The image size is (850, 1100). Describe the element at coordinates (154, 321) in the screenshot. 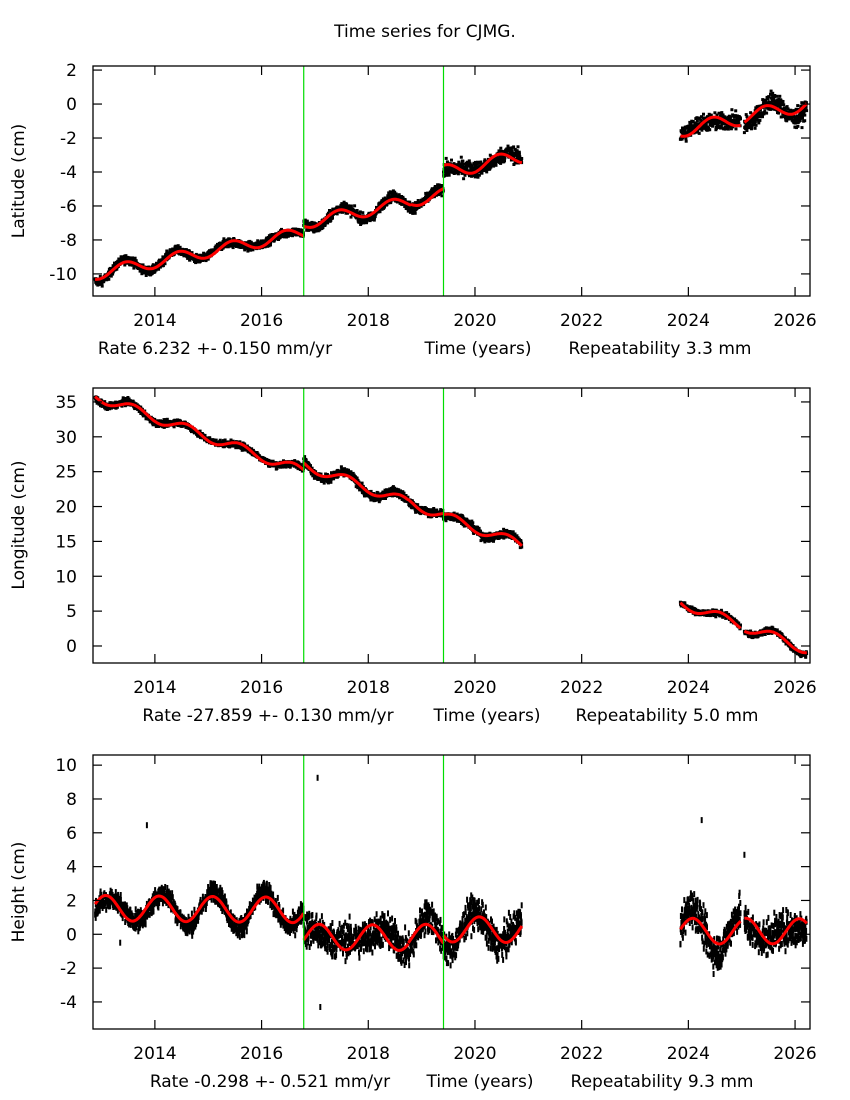

I see `x-tick-label: 2014` at that location.